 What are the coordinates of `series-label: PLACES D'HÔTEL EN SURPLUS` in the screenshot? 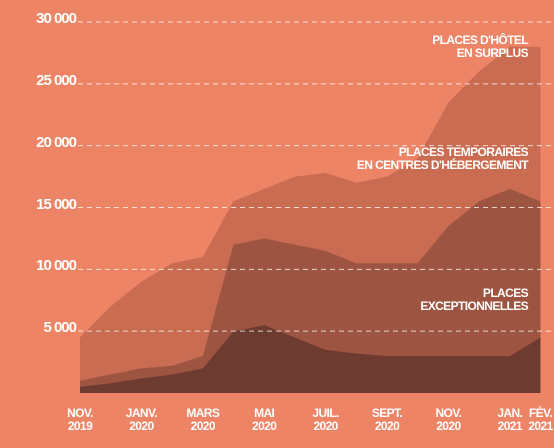 It's located at (480, 46).